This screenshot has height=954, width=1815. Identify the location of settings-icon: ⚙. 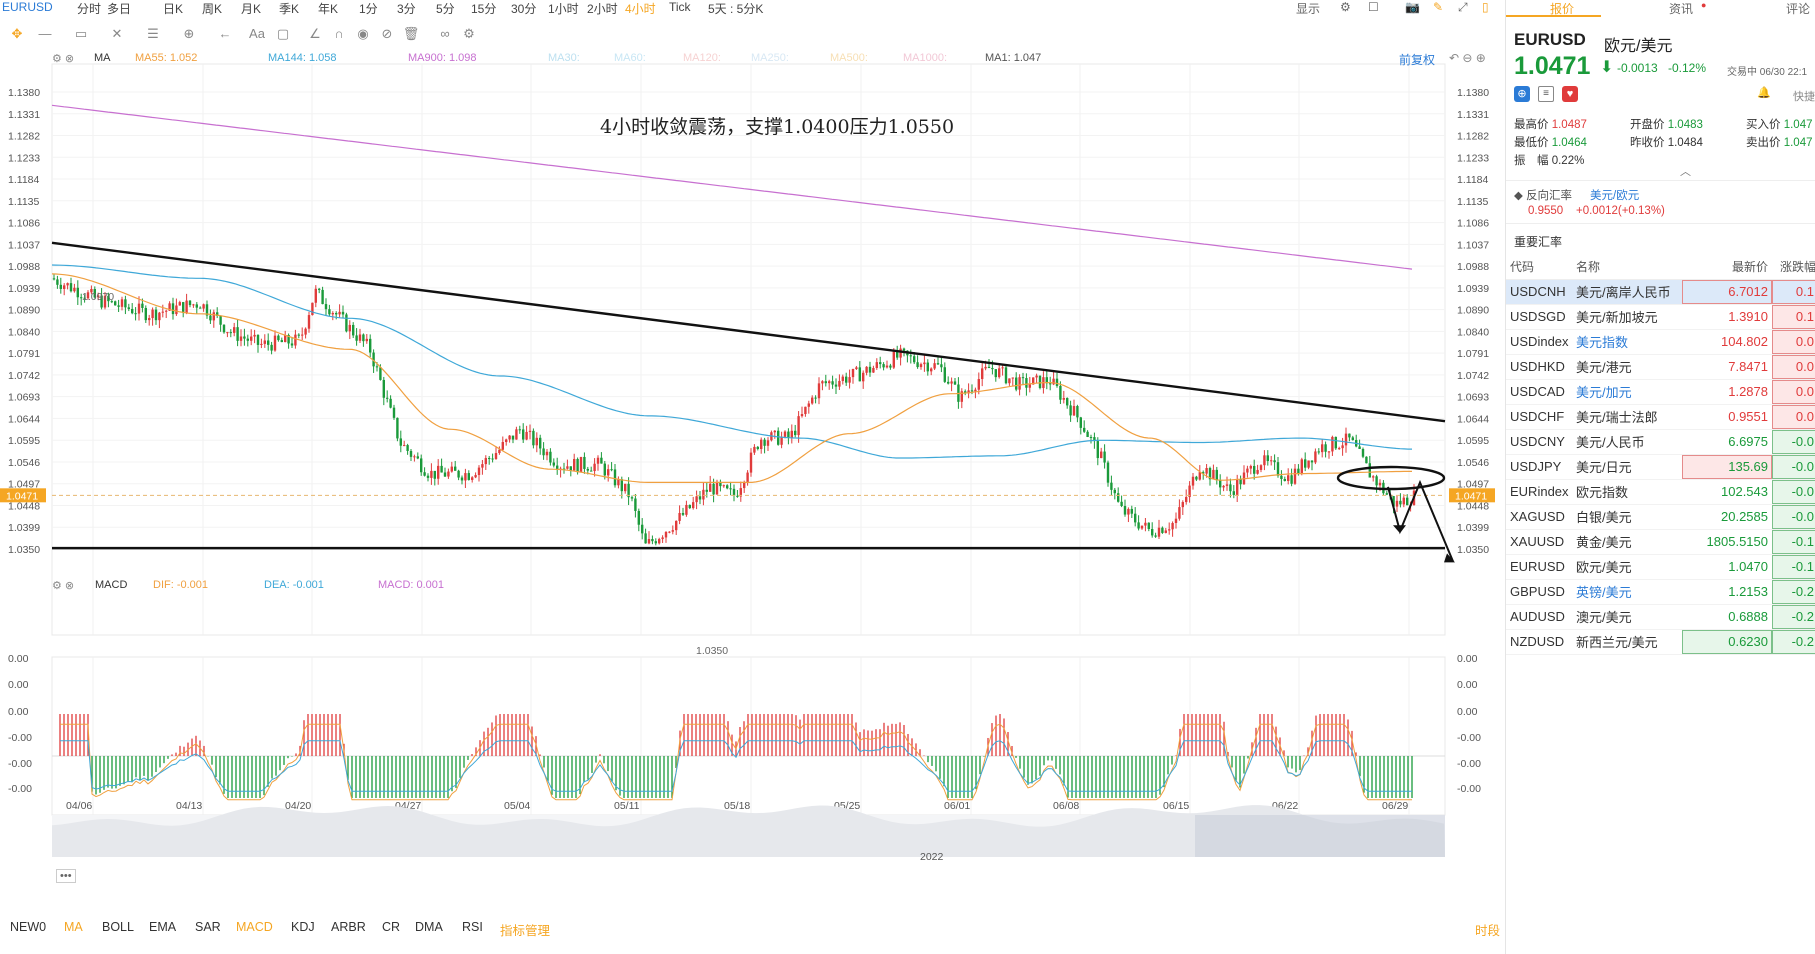
(1345, 7).